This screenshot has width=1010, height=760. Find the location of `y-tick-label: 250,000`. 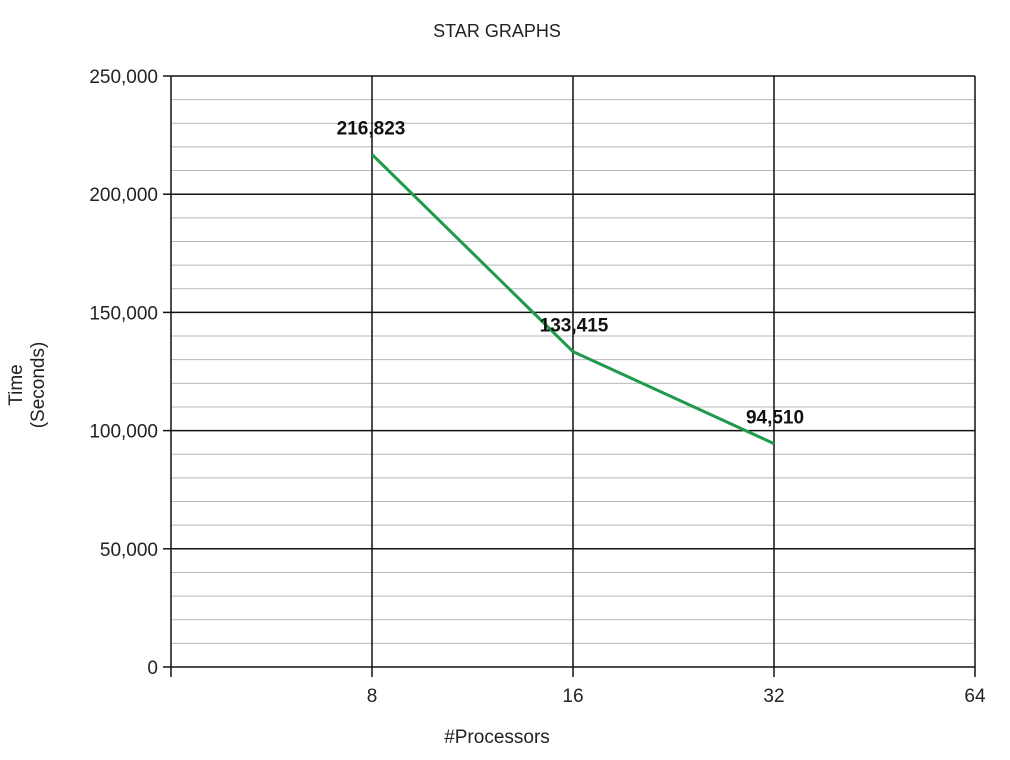

y-tick-label: 250,000 is located at coordinates (123, 77).